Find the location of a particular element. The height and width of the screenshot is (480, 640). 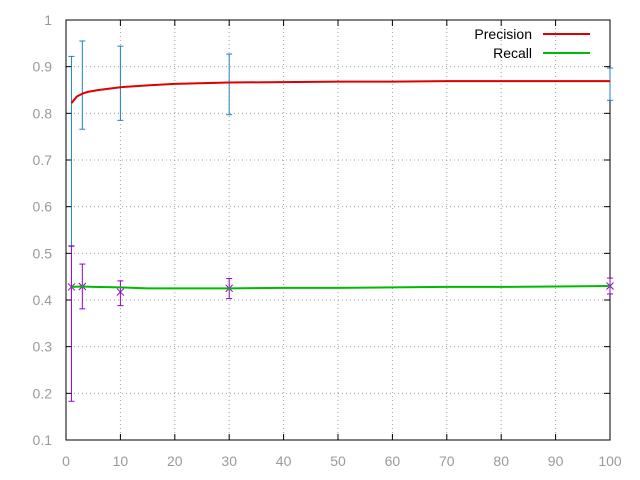

y-tick-label: 0.7 is located at coordinates (43, 160).